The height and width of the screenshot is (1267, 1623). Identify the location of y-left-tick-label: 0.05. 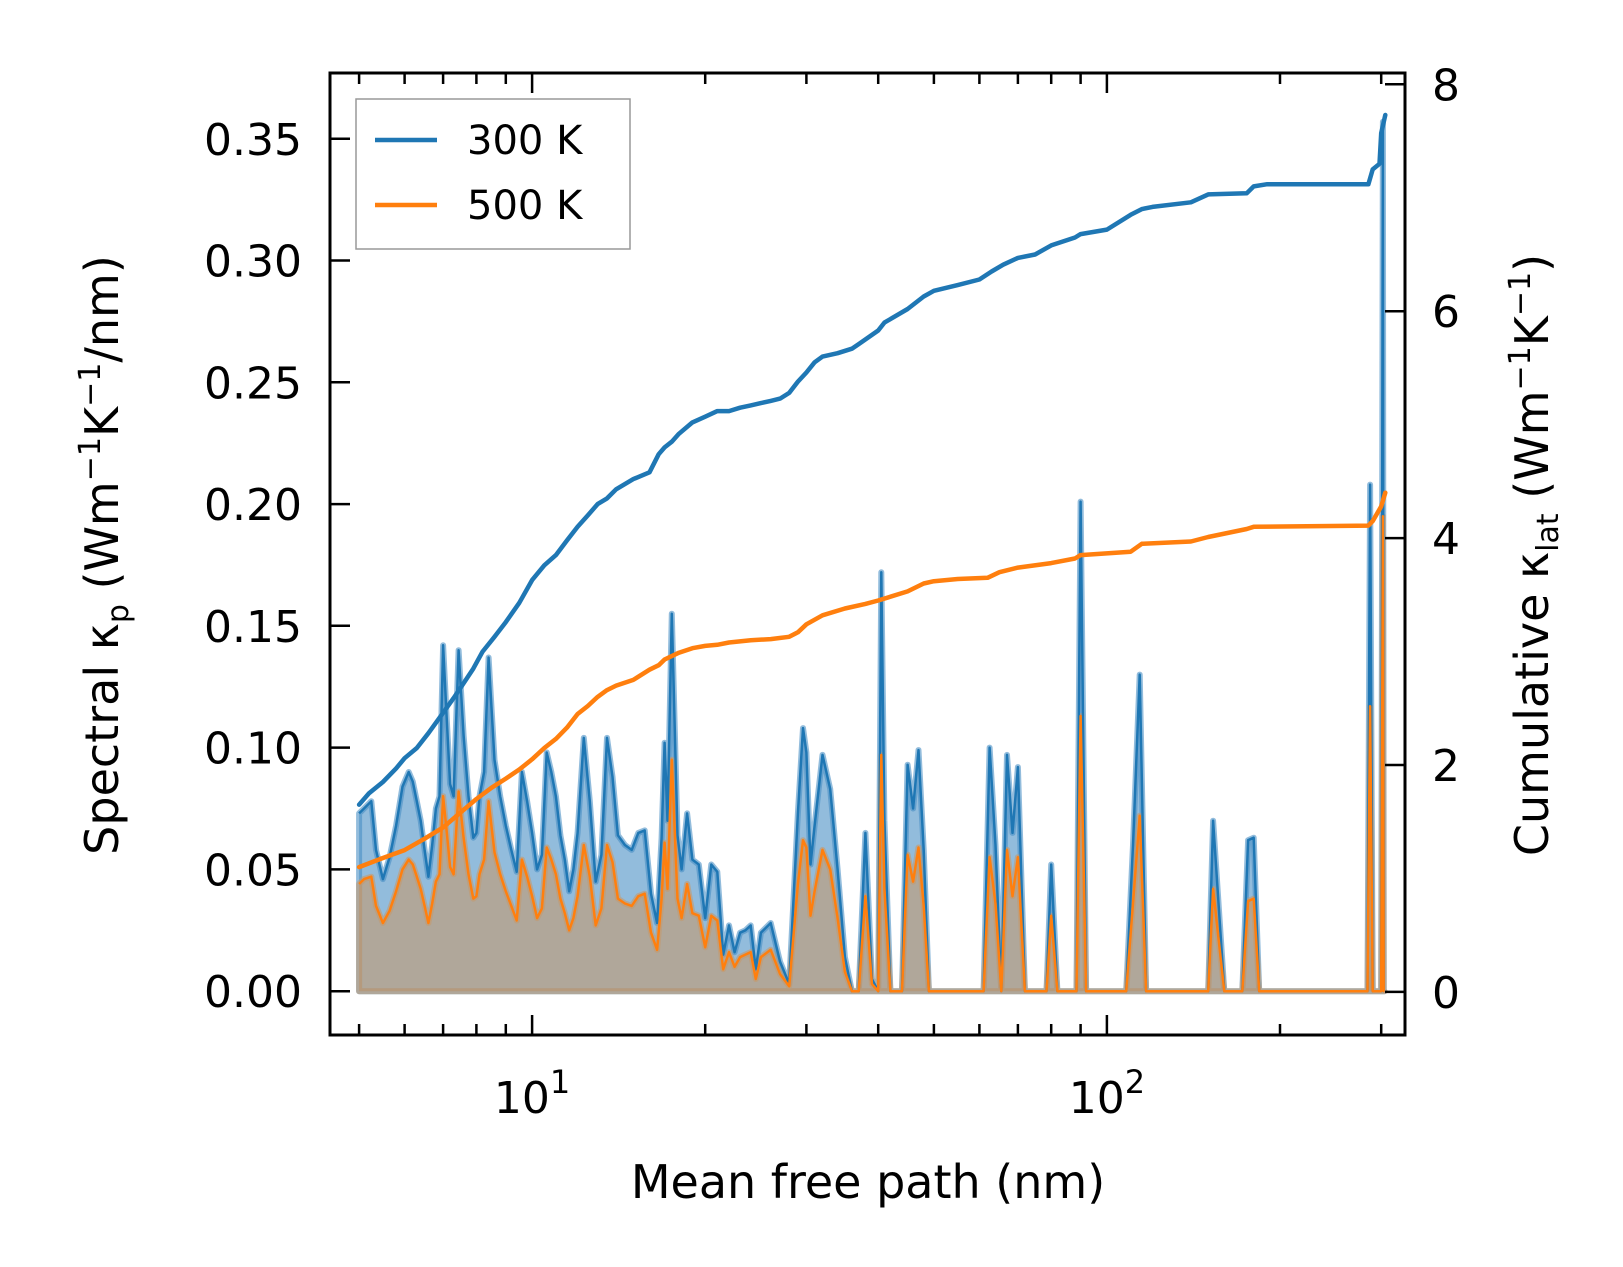
(253, 870).